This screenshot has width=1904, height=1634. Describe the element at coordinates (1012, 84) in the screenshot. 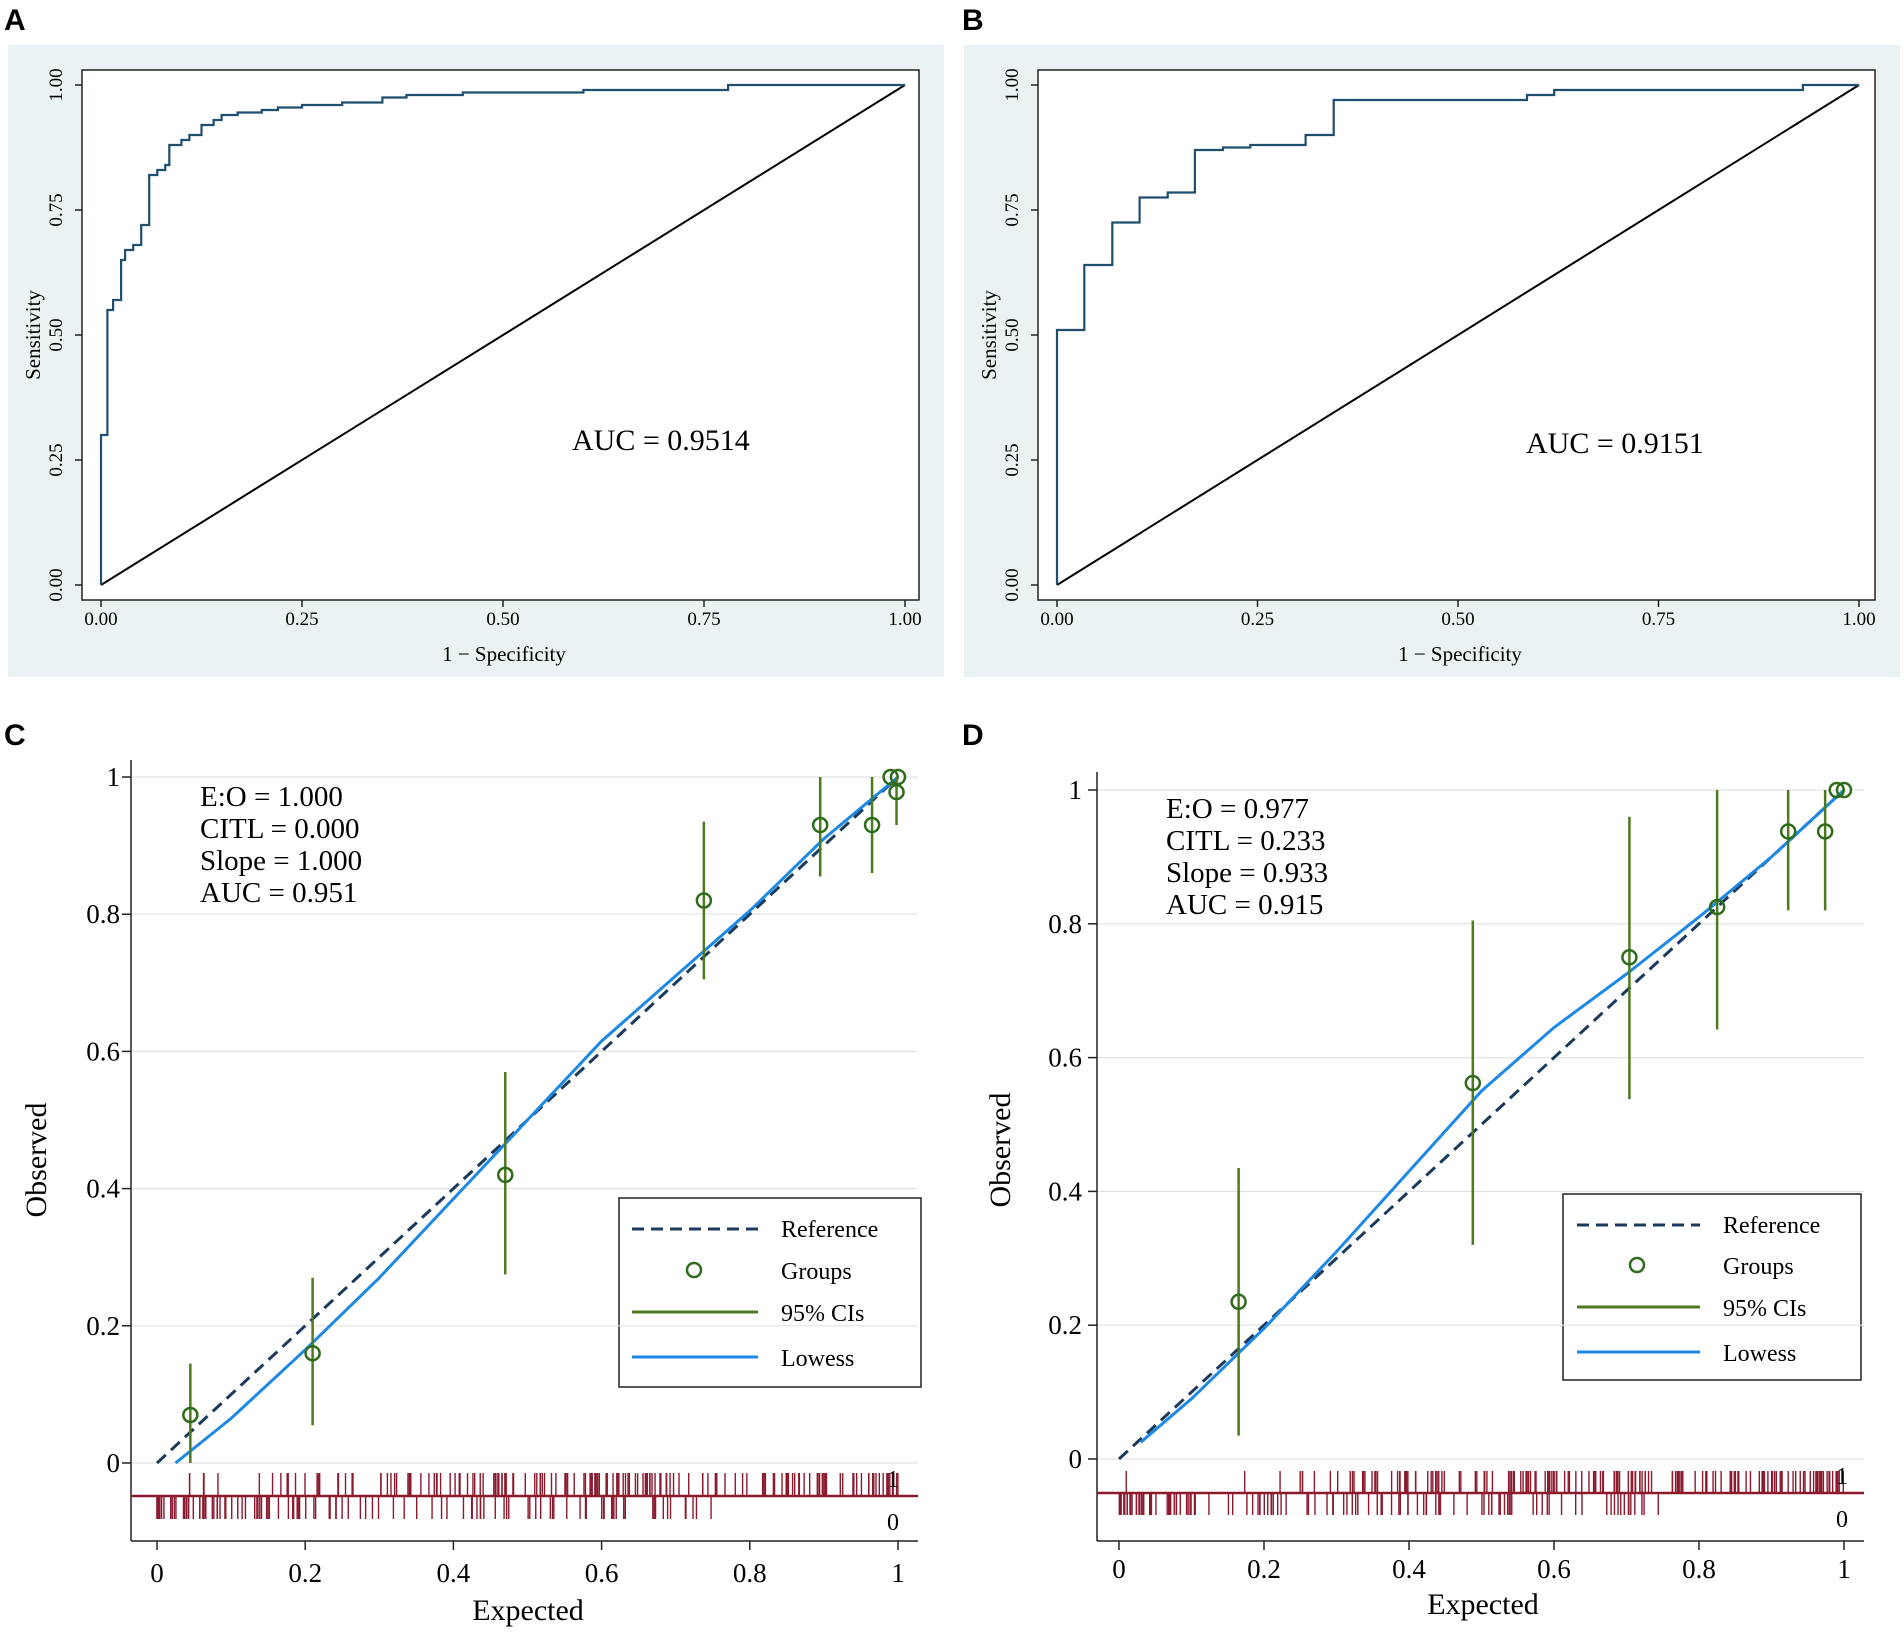

I see `panel-b-ytick-label: 1.00` at that location.